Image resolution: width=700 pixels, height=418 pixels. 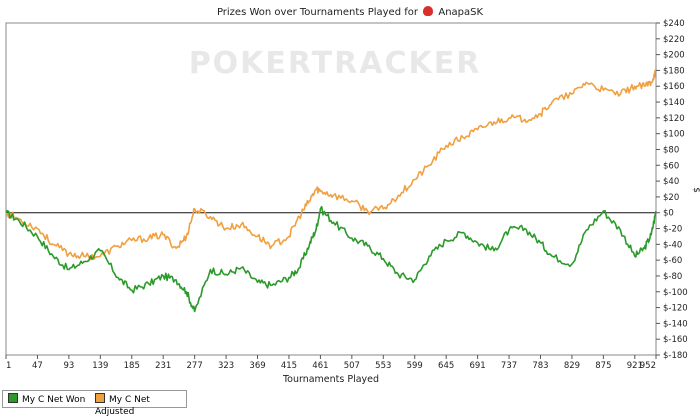 I want to click on y-tick-label: $160, so click(x=674, y=87).